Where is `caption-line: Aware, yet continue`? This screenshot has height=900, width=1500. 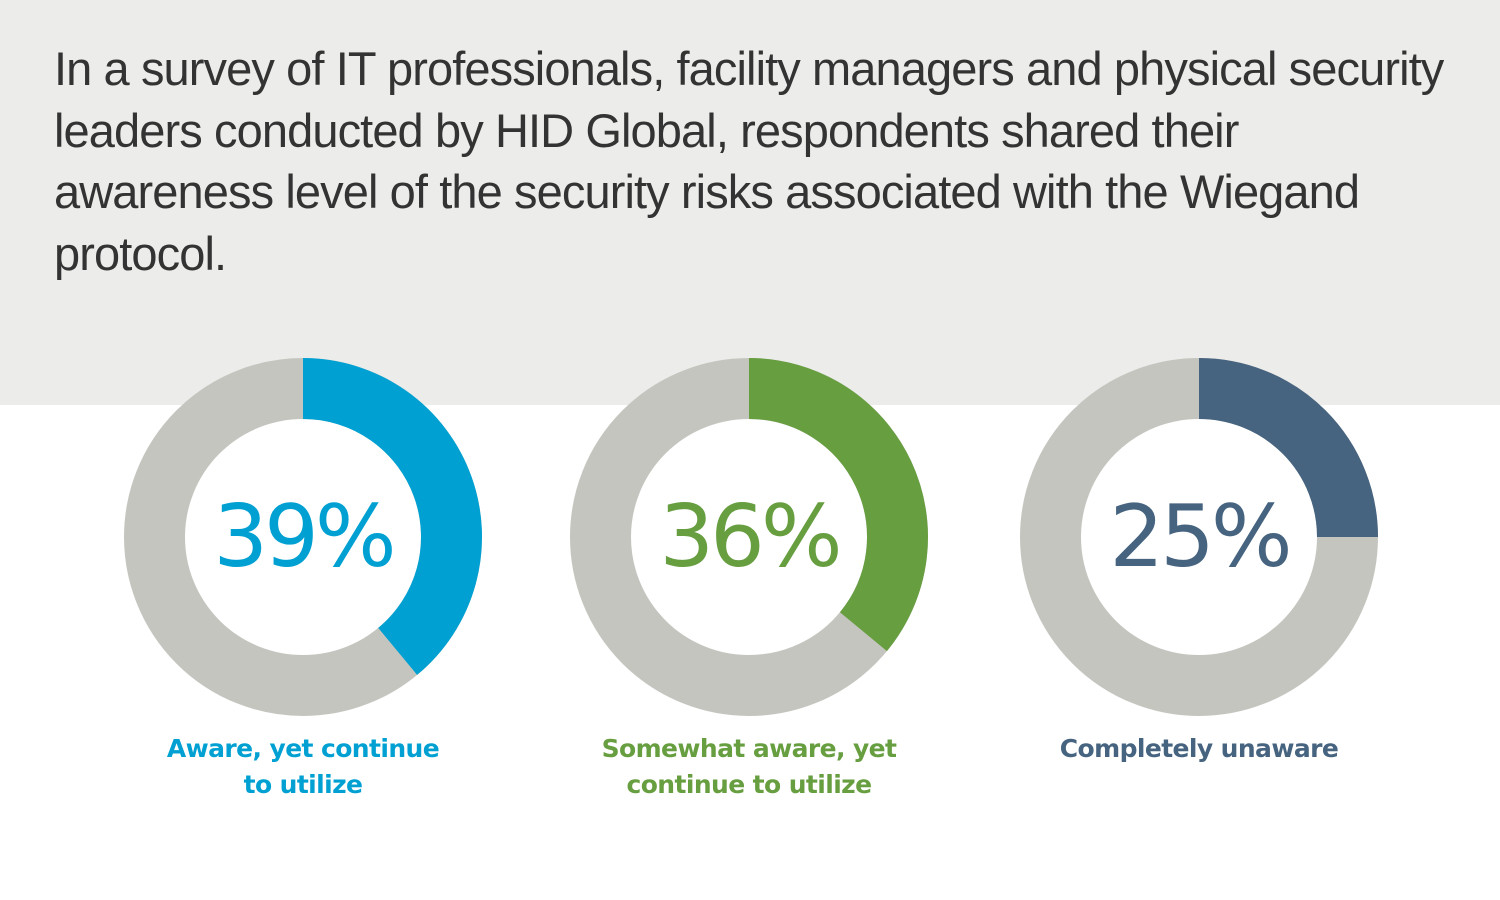 caption-line: Aware, yet continue is located at coordinates (303, 748).